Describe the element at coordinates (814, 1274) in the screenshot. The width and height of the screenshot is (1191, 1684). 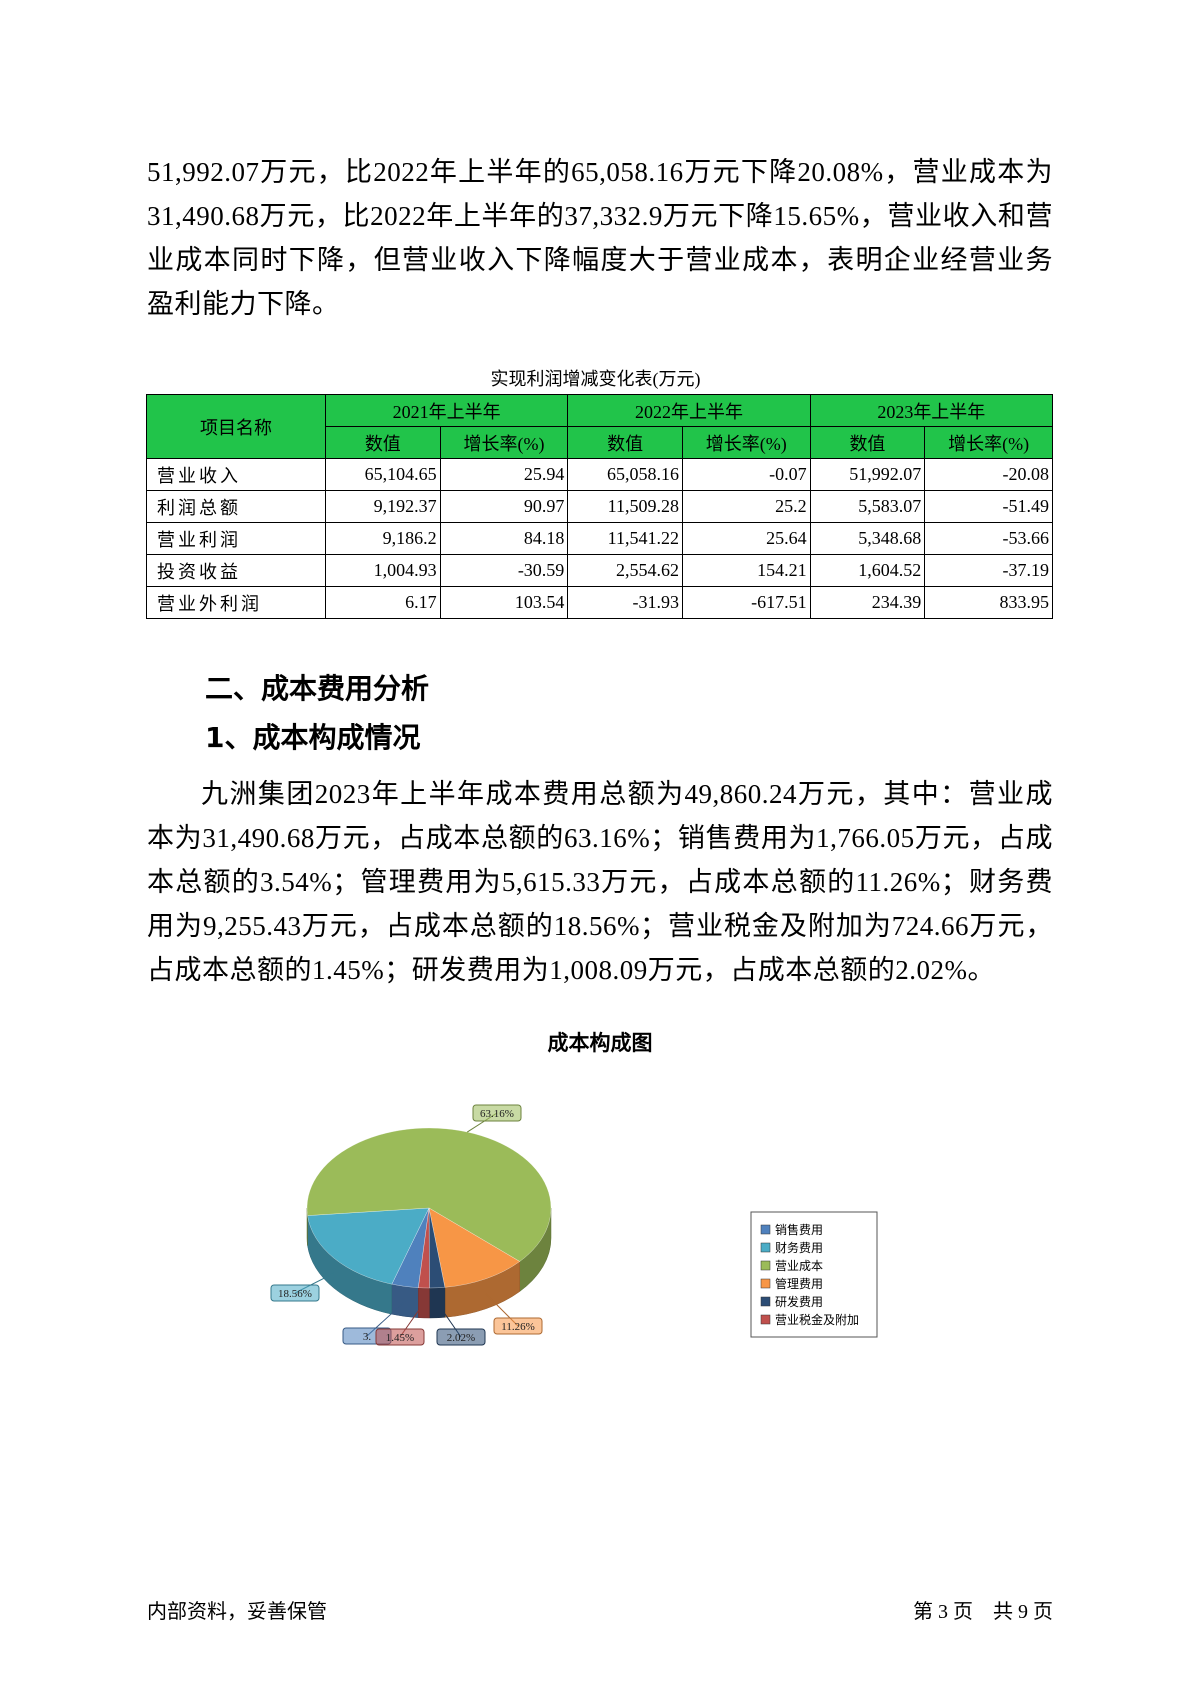
I see `legend-box` at that location.